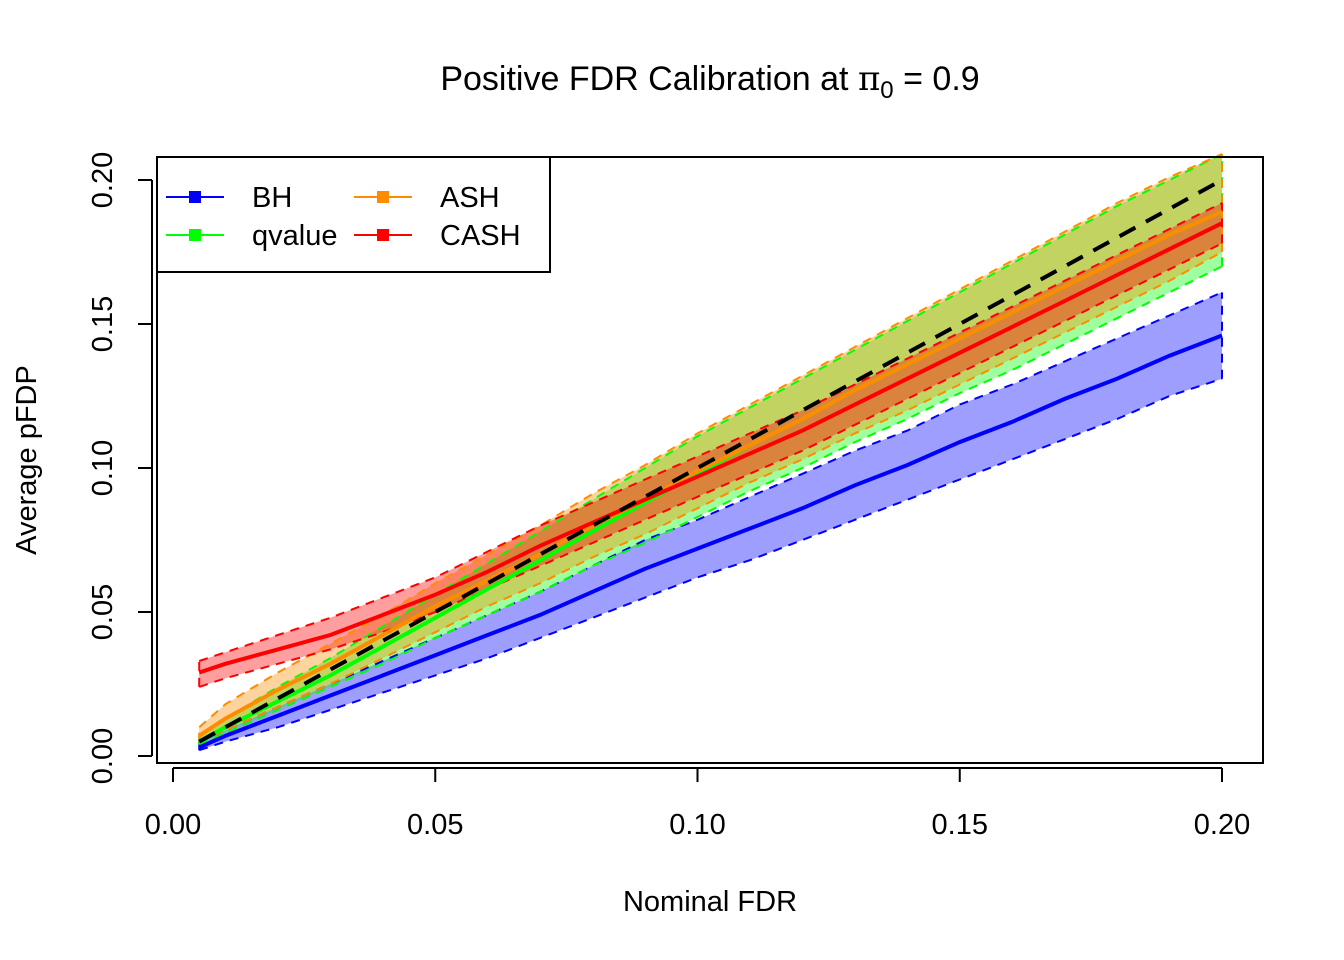 The width and height of the screenshot is (1344, 960). What do you see at coordinates (272, 198) in the screenshot?
I see `legend-label: BH` at bounding box center [272, 198].